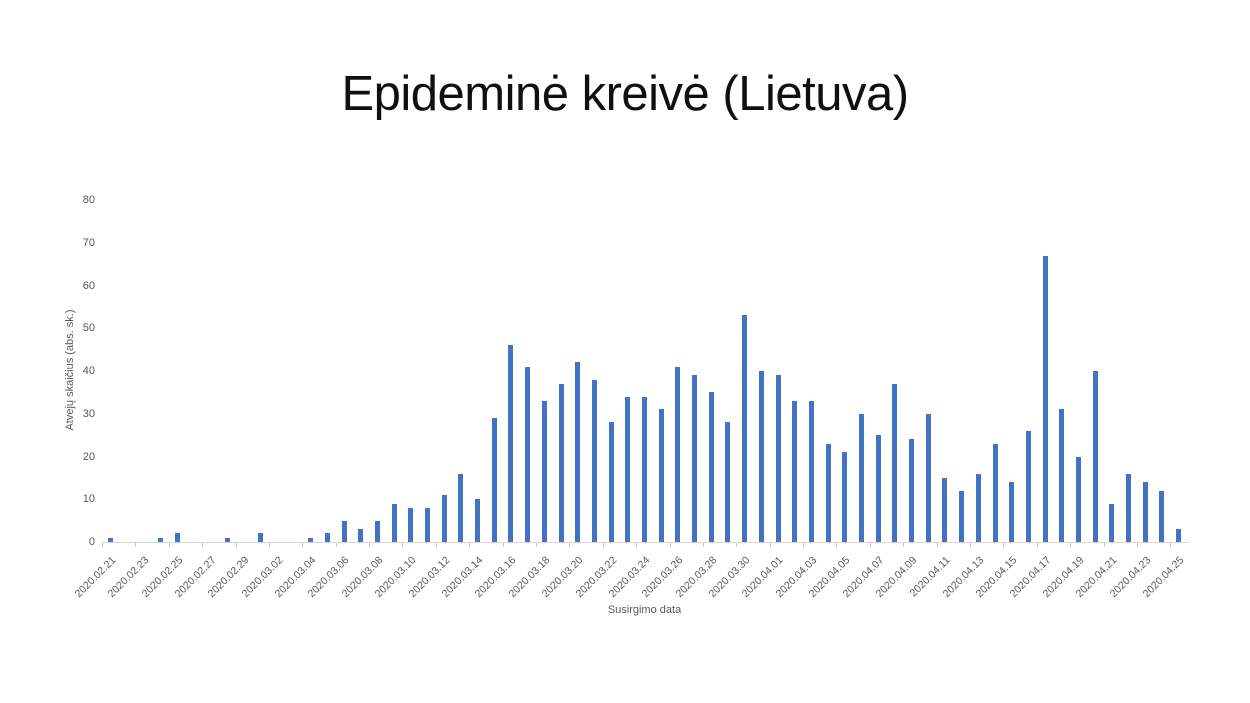  Describe the element at coordinates (88, 200) in the screenshot. I see `y-axis-tick-label: 80` at that location.